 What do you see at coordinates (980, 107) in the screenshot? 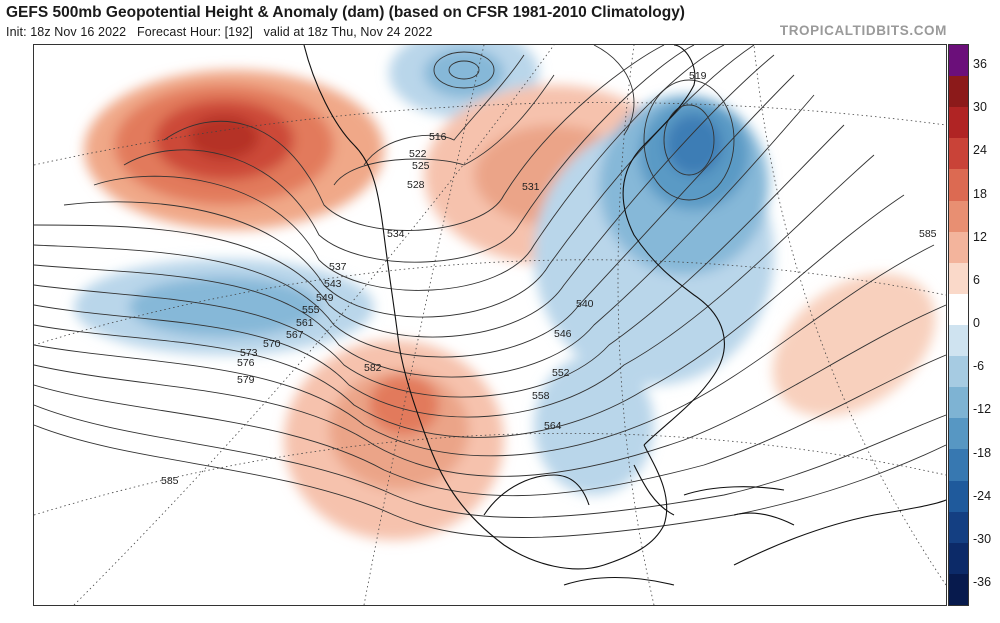
I see `colorbar-label: 30` at bounding box center [980, 107].